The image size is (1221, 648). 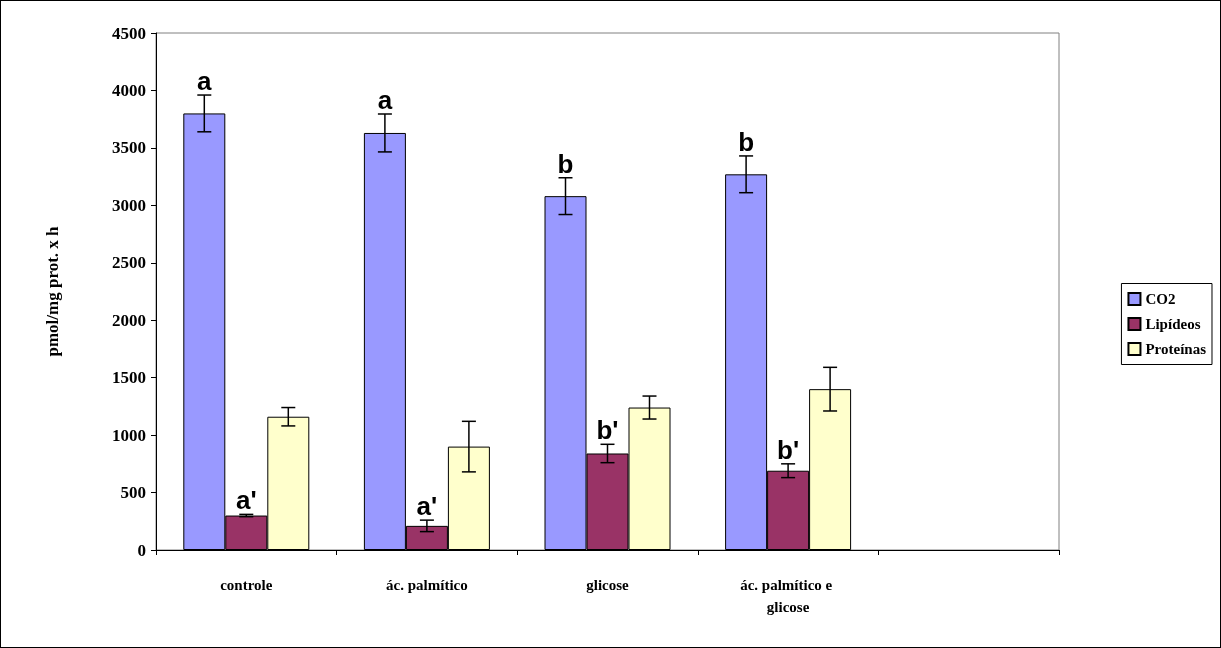 I want to click on y-tick-label: 3000, so click(x=129, y=205).